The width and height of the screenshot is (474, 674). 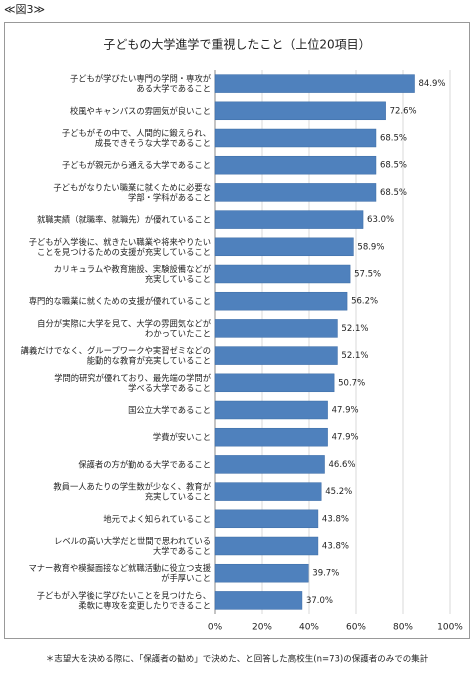 I want to click on value-label: 37.0%, so click(x=319, y=601).